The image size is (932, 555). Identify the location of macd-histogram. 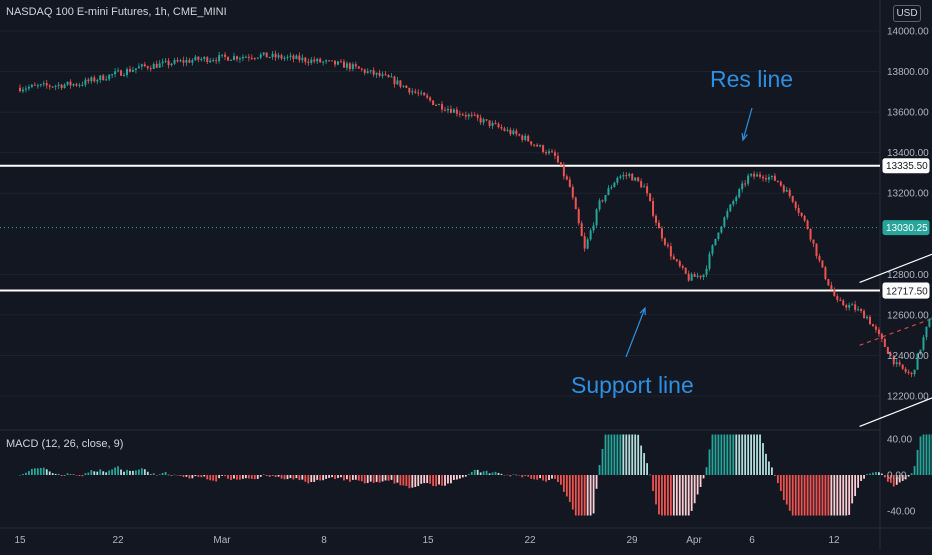
(475, 475).